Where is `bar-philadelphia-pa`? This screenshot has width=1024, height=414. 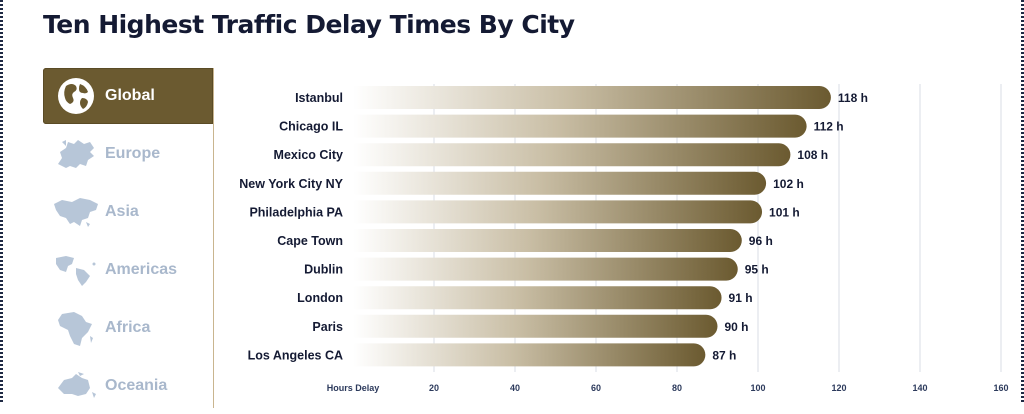 bar-philadelphia-pa is located at coordinates (558, 212).